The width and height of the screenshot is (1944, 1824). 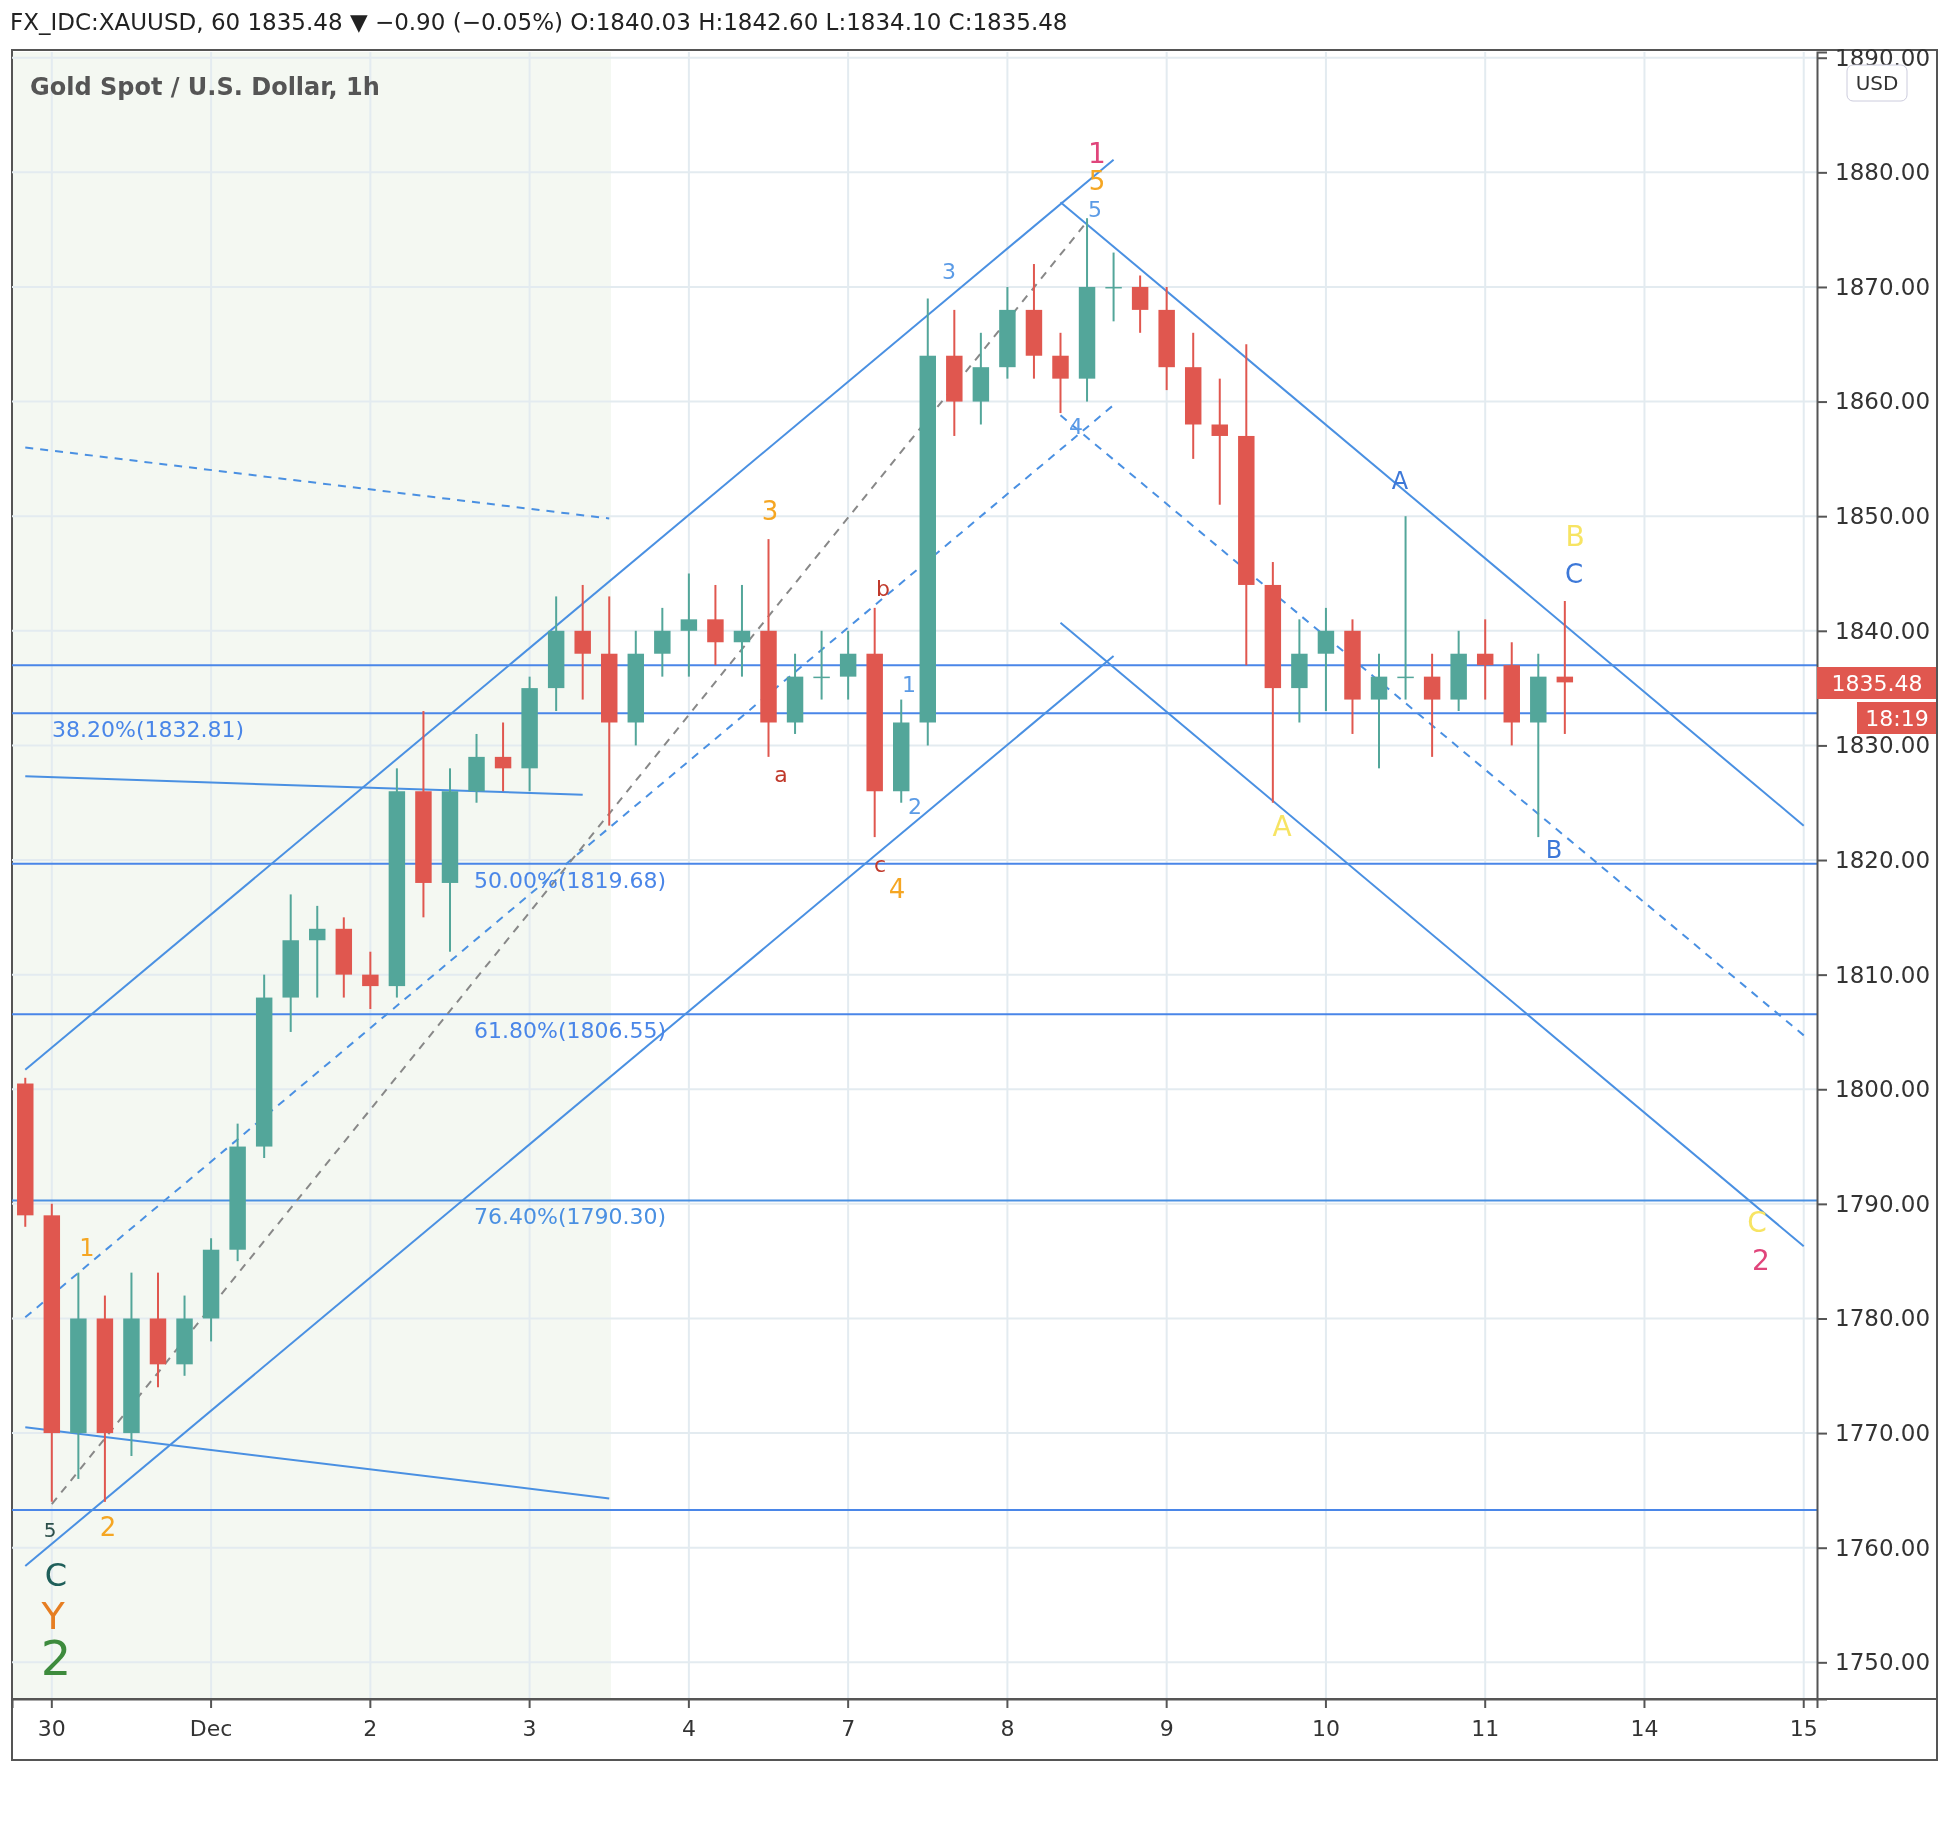 I want to click on ref-line-label: 50.00%(1819.68), so click(x=570, y=880).